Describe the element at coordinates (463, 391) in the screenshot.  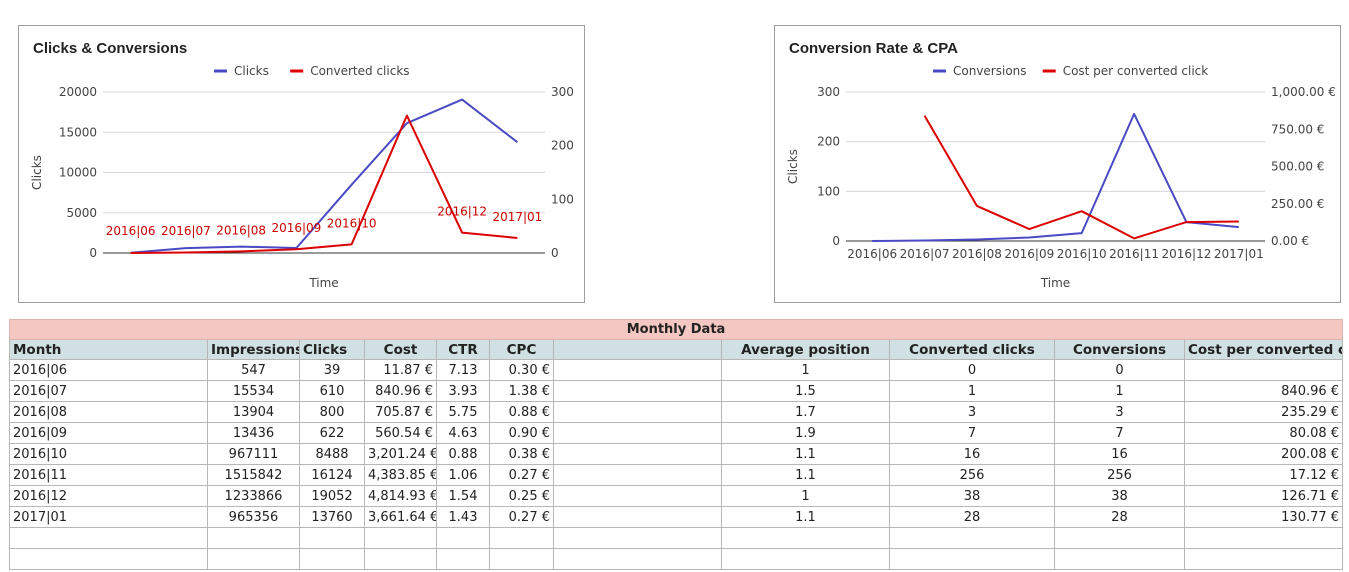
I see `table-cell: 3.93` at that location.